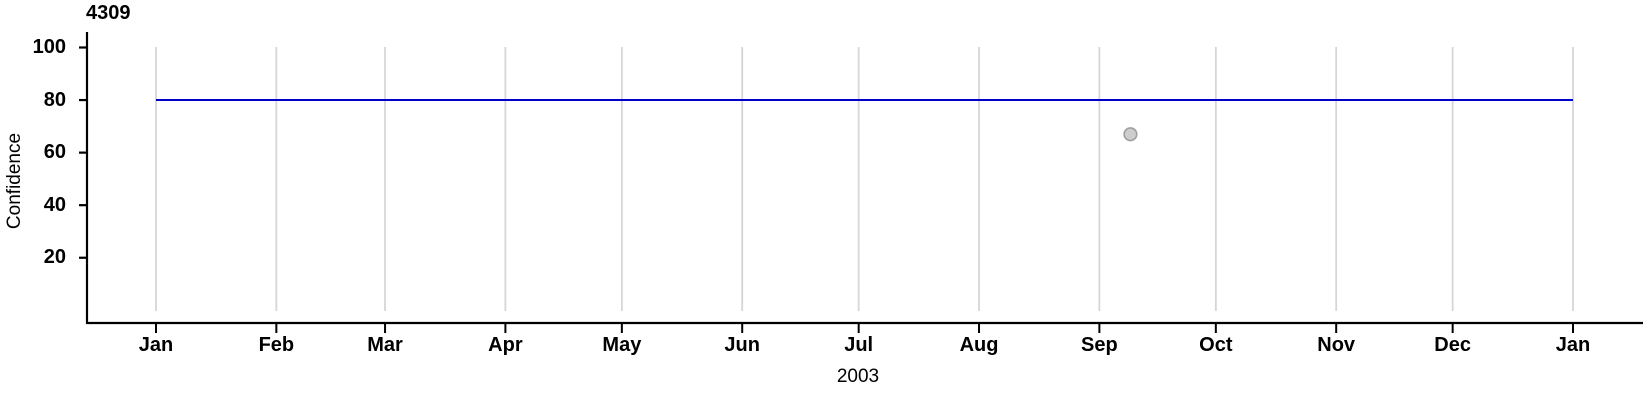  Describe the element at coordinates (979, 345) in the screenshot. I see `x-tick-label: Aug` at that location.